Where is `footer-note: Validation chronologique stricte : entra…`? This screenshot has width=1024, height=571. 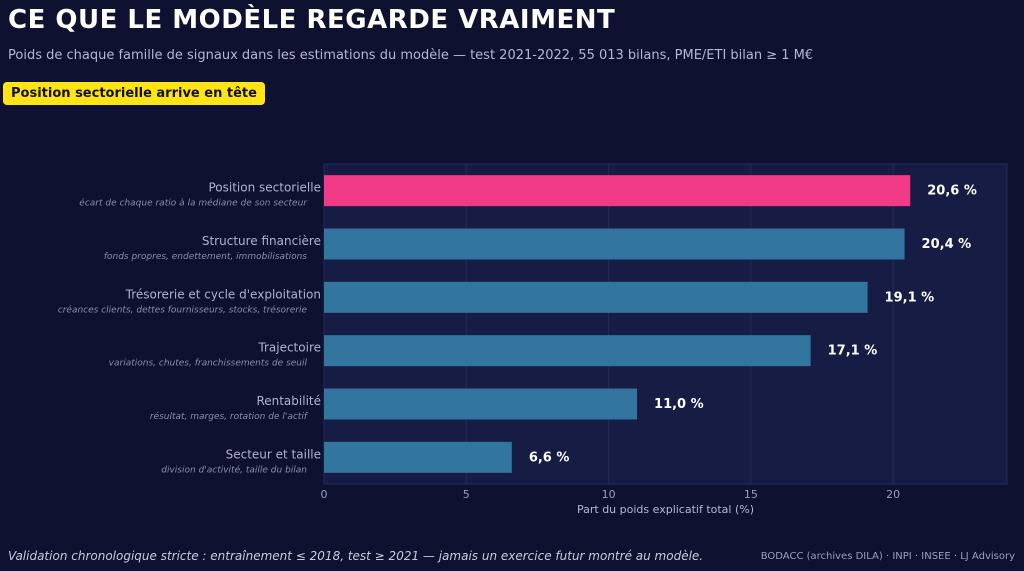 footer-note: Validation chronologique stricte : entra… is located at coordinates (356, 556).